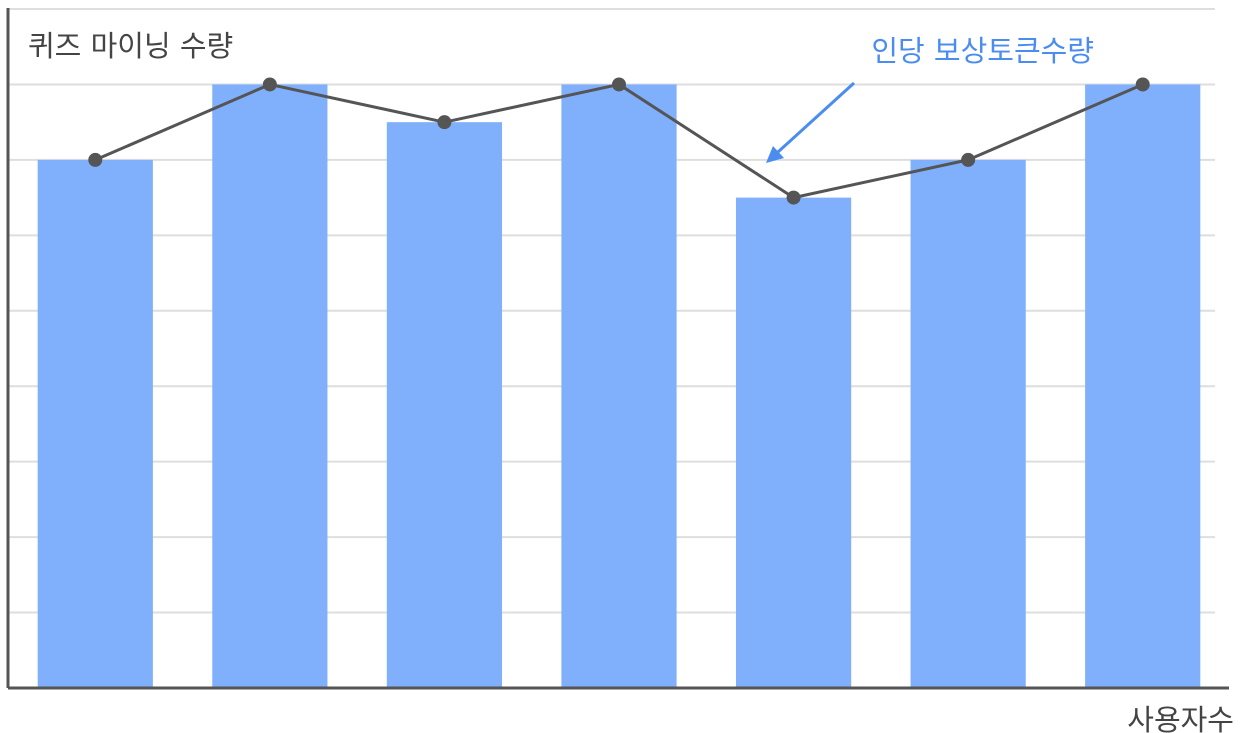 This screenshot has height=733, width=1242. I want to click on annotation-arrow, so click(811, 122).